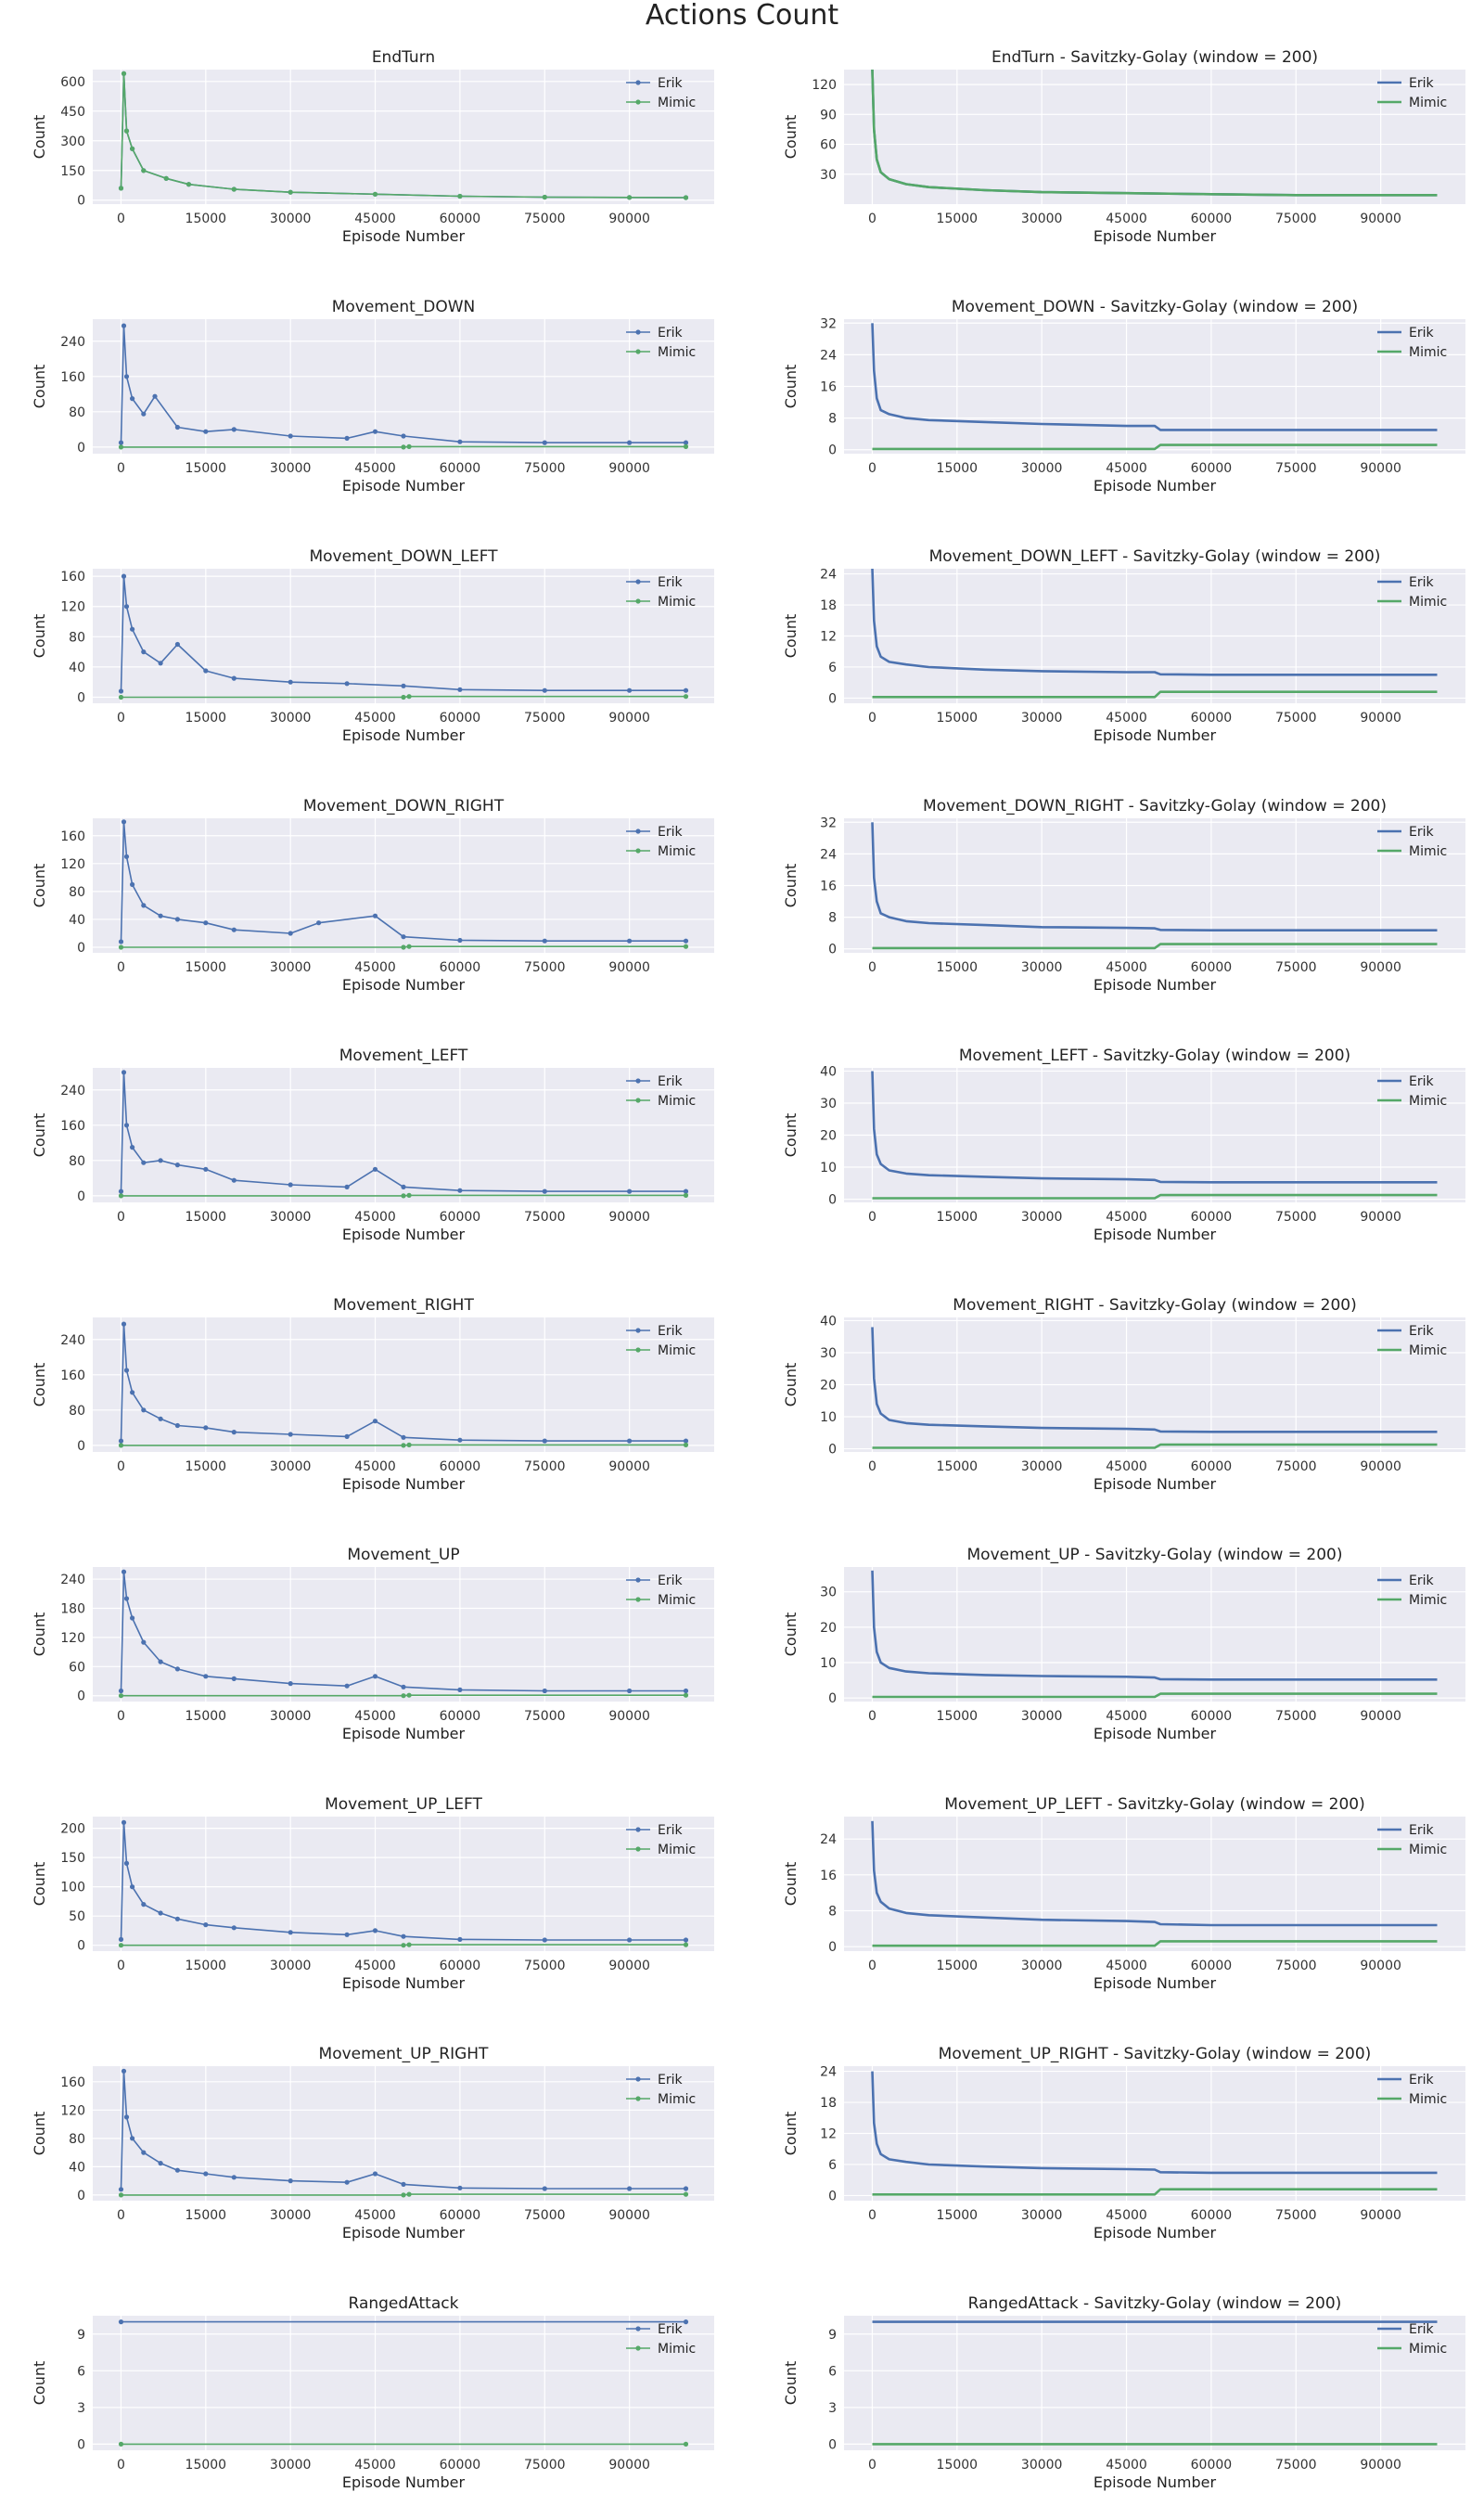  I want to click on subplot-title: Movement_UP_RIGHT, so click(404, 2054).